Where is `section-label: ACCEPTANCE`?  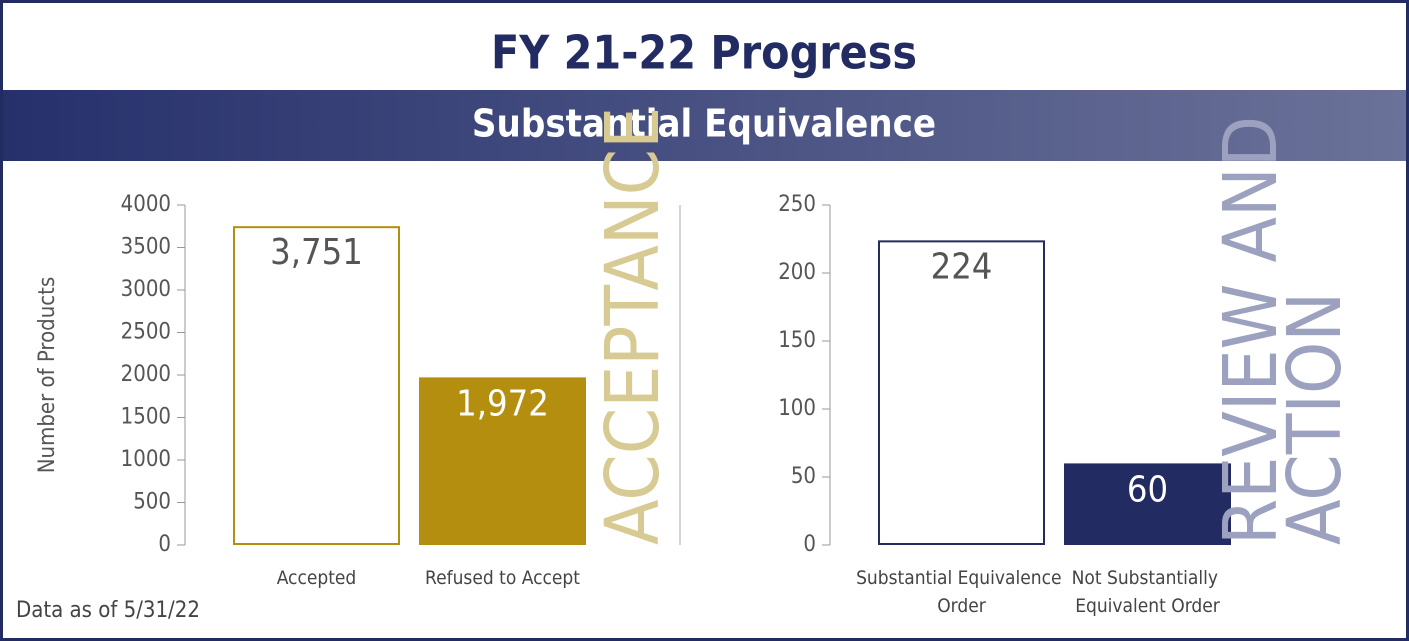
section-label: ACCEPTANCE is located at coordinates (633, 326).